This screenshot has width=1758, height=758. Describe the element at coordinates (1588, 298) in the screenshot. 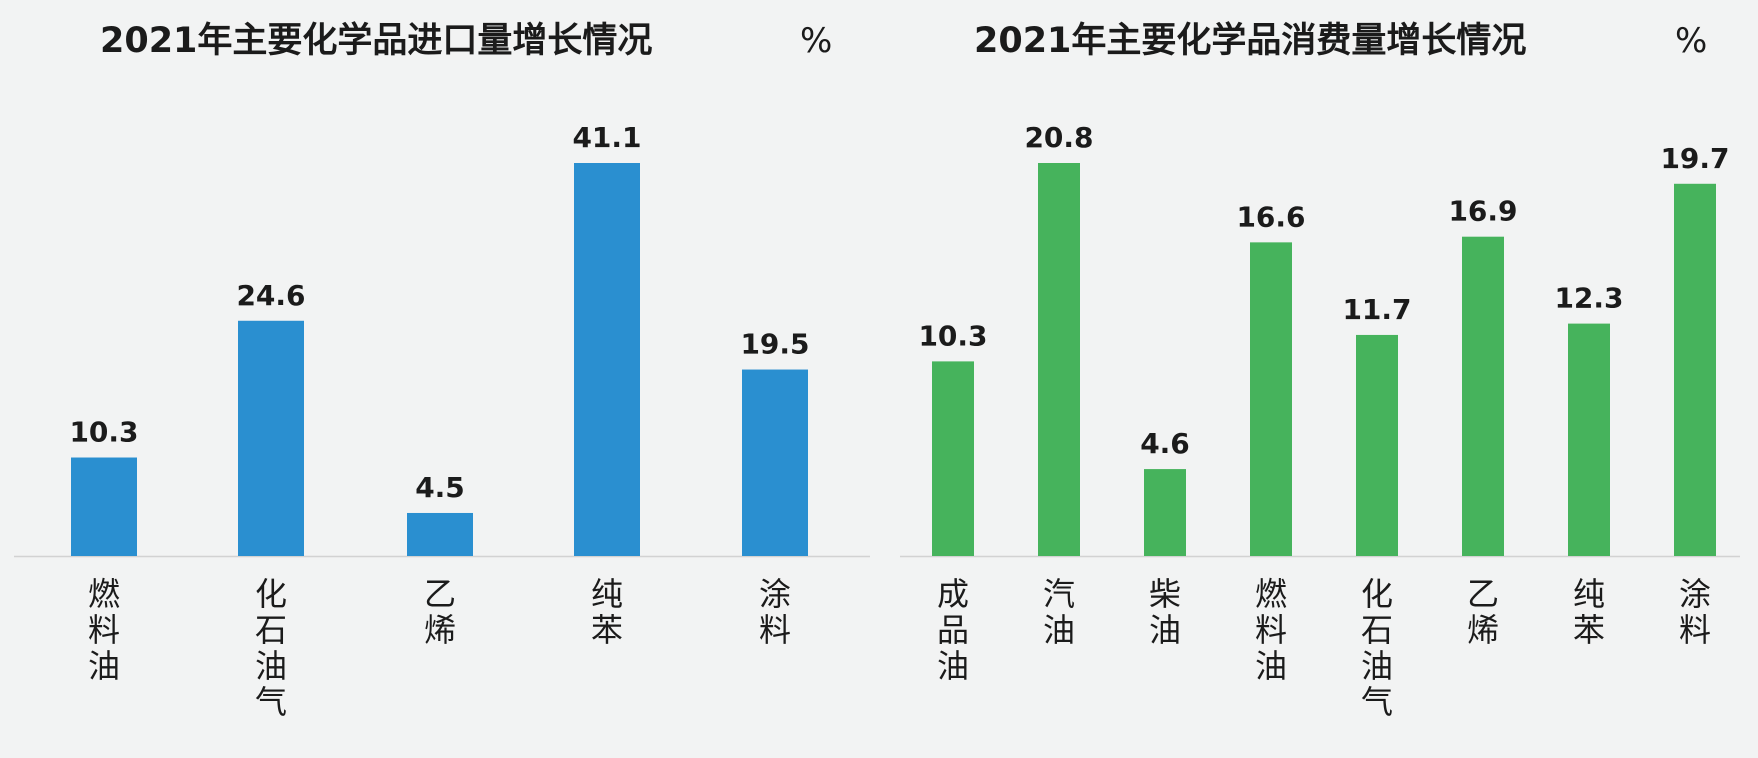

I see `data-label-7: 12.3` at that location.